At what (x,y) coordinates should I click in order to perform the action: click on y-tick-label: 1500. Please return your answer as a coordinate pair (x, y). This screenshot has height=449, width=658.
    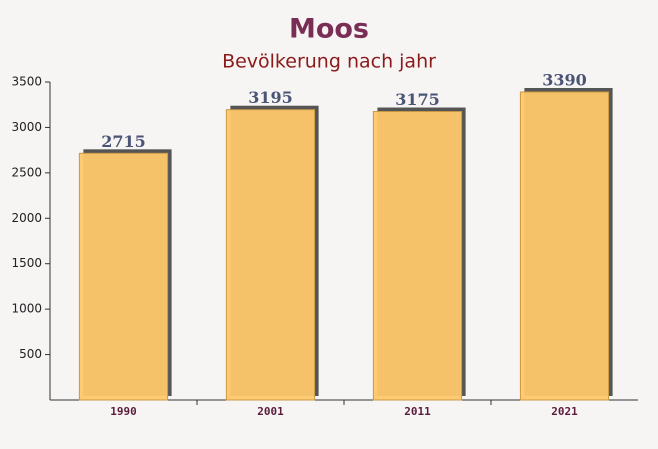
    Looking at the image, I should click on (26, 263).